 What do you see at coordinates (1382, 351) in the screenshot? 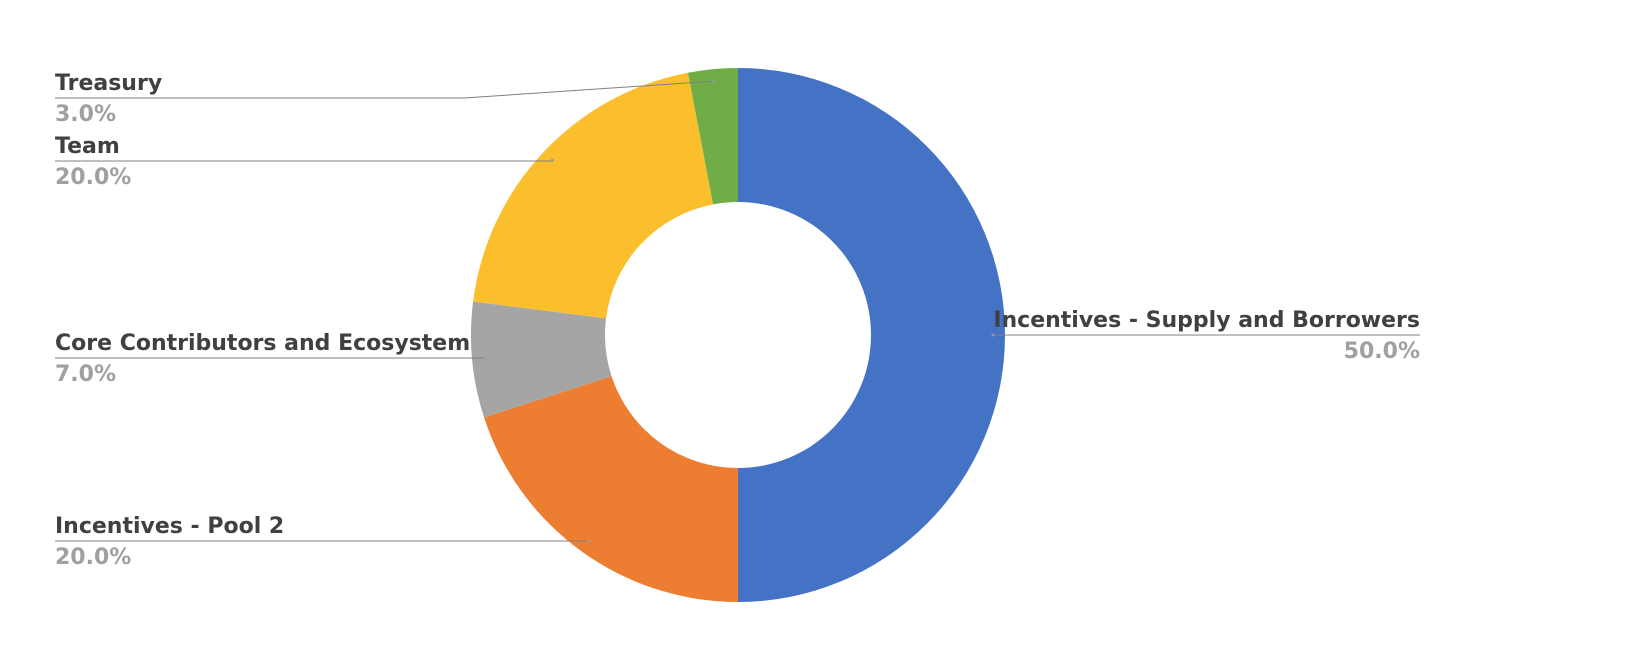
I see `slice-value-label: 50.0%` at bounding box center [1382, 351].